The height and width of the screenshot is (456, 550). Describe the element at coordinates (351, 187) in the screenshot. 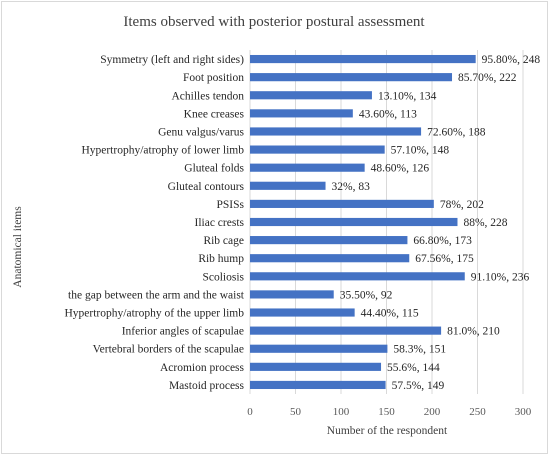

I see `data-label: 32%, 83` at that location.